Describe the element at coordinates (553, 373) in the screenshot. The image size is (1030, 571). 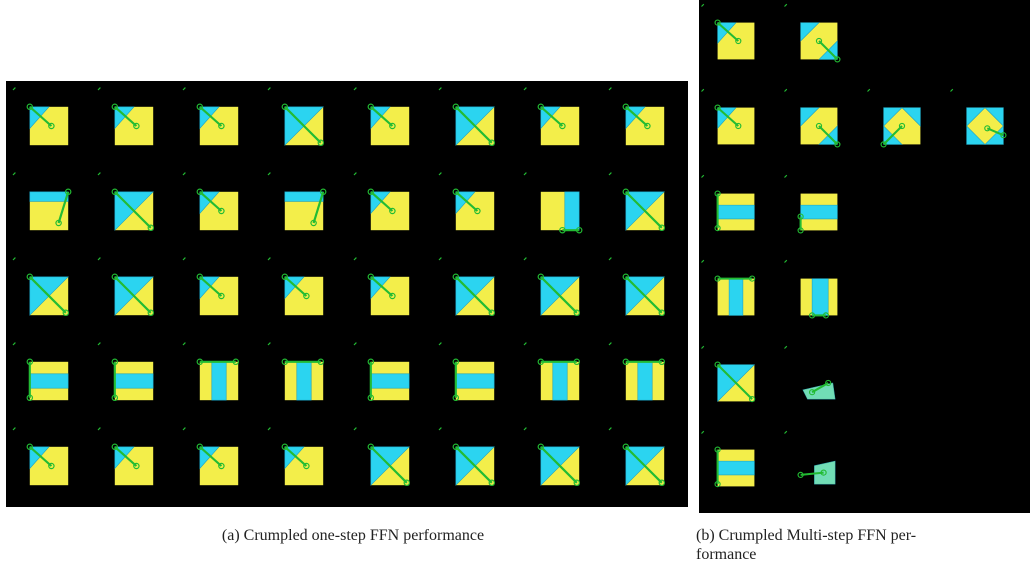
I see `cloth-a-r4-c7` at that location.